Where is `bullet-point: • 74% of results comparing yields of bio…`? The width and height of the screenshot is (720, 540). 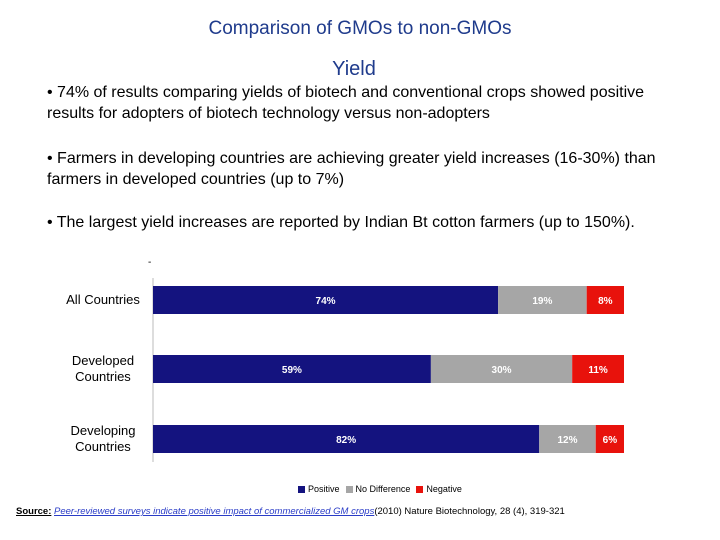
bullet-point: • 74% of results comparing yields of bio… is located at coordinates (346, 103).